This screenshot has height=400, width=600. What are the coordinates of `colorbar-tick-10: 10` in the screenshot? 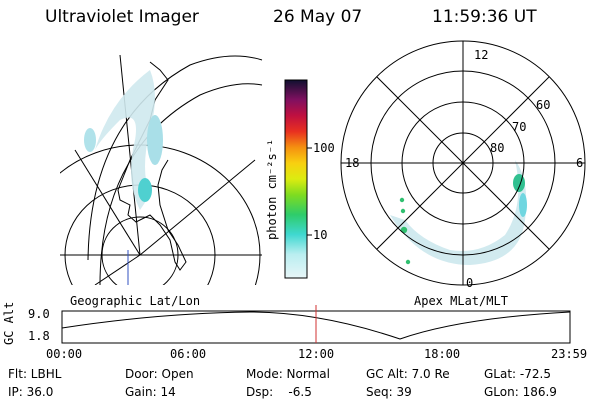 It's located at (320, 235).